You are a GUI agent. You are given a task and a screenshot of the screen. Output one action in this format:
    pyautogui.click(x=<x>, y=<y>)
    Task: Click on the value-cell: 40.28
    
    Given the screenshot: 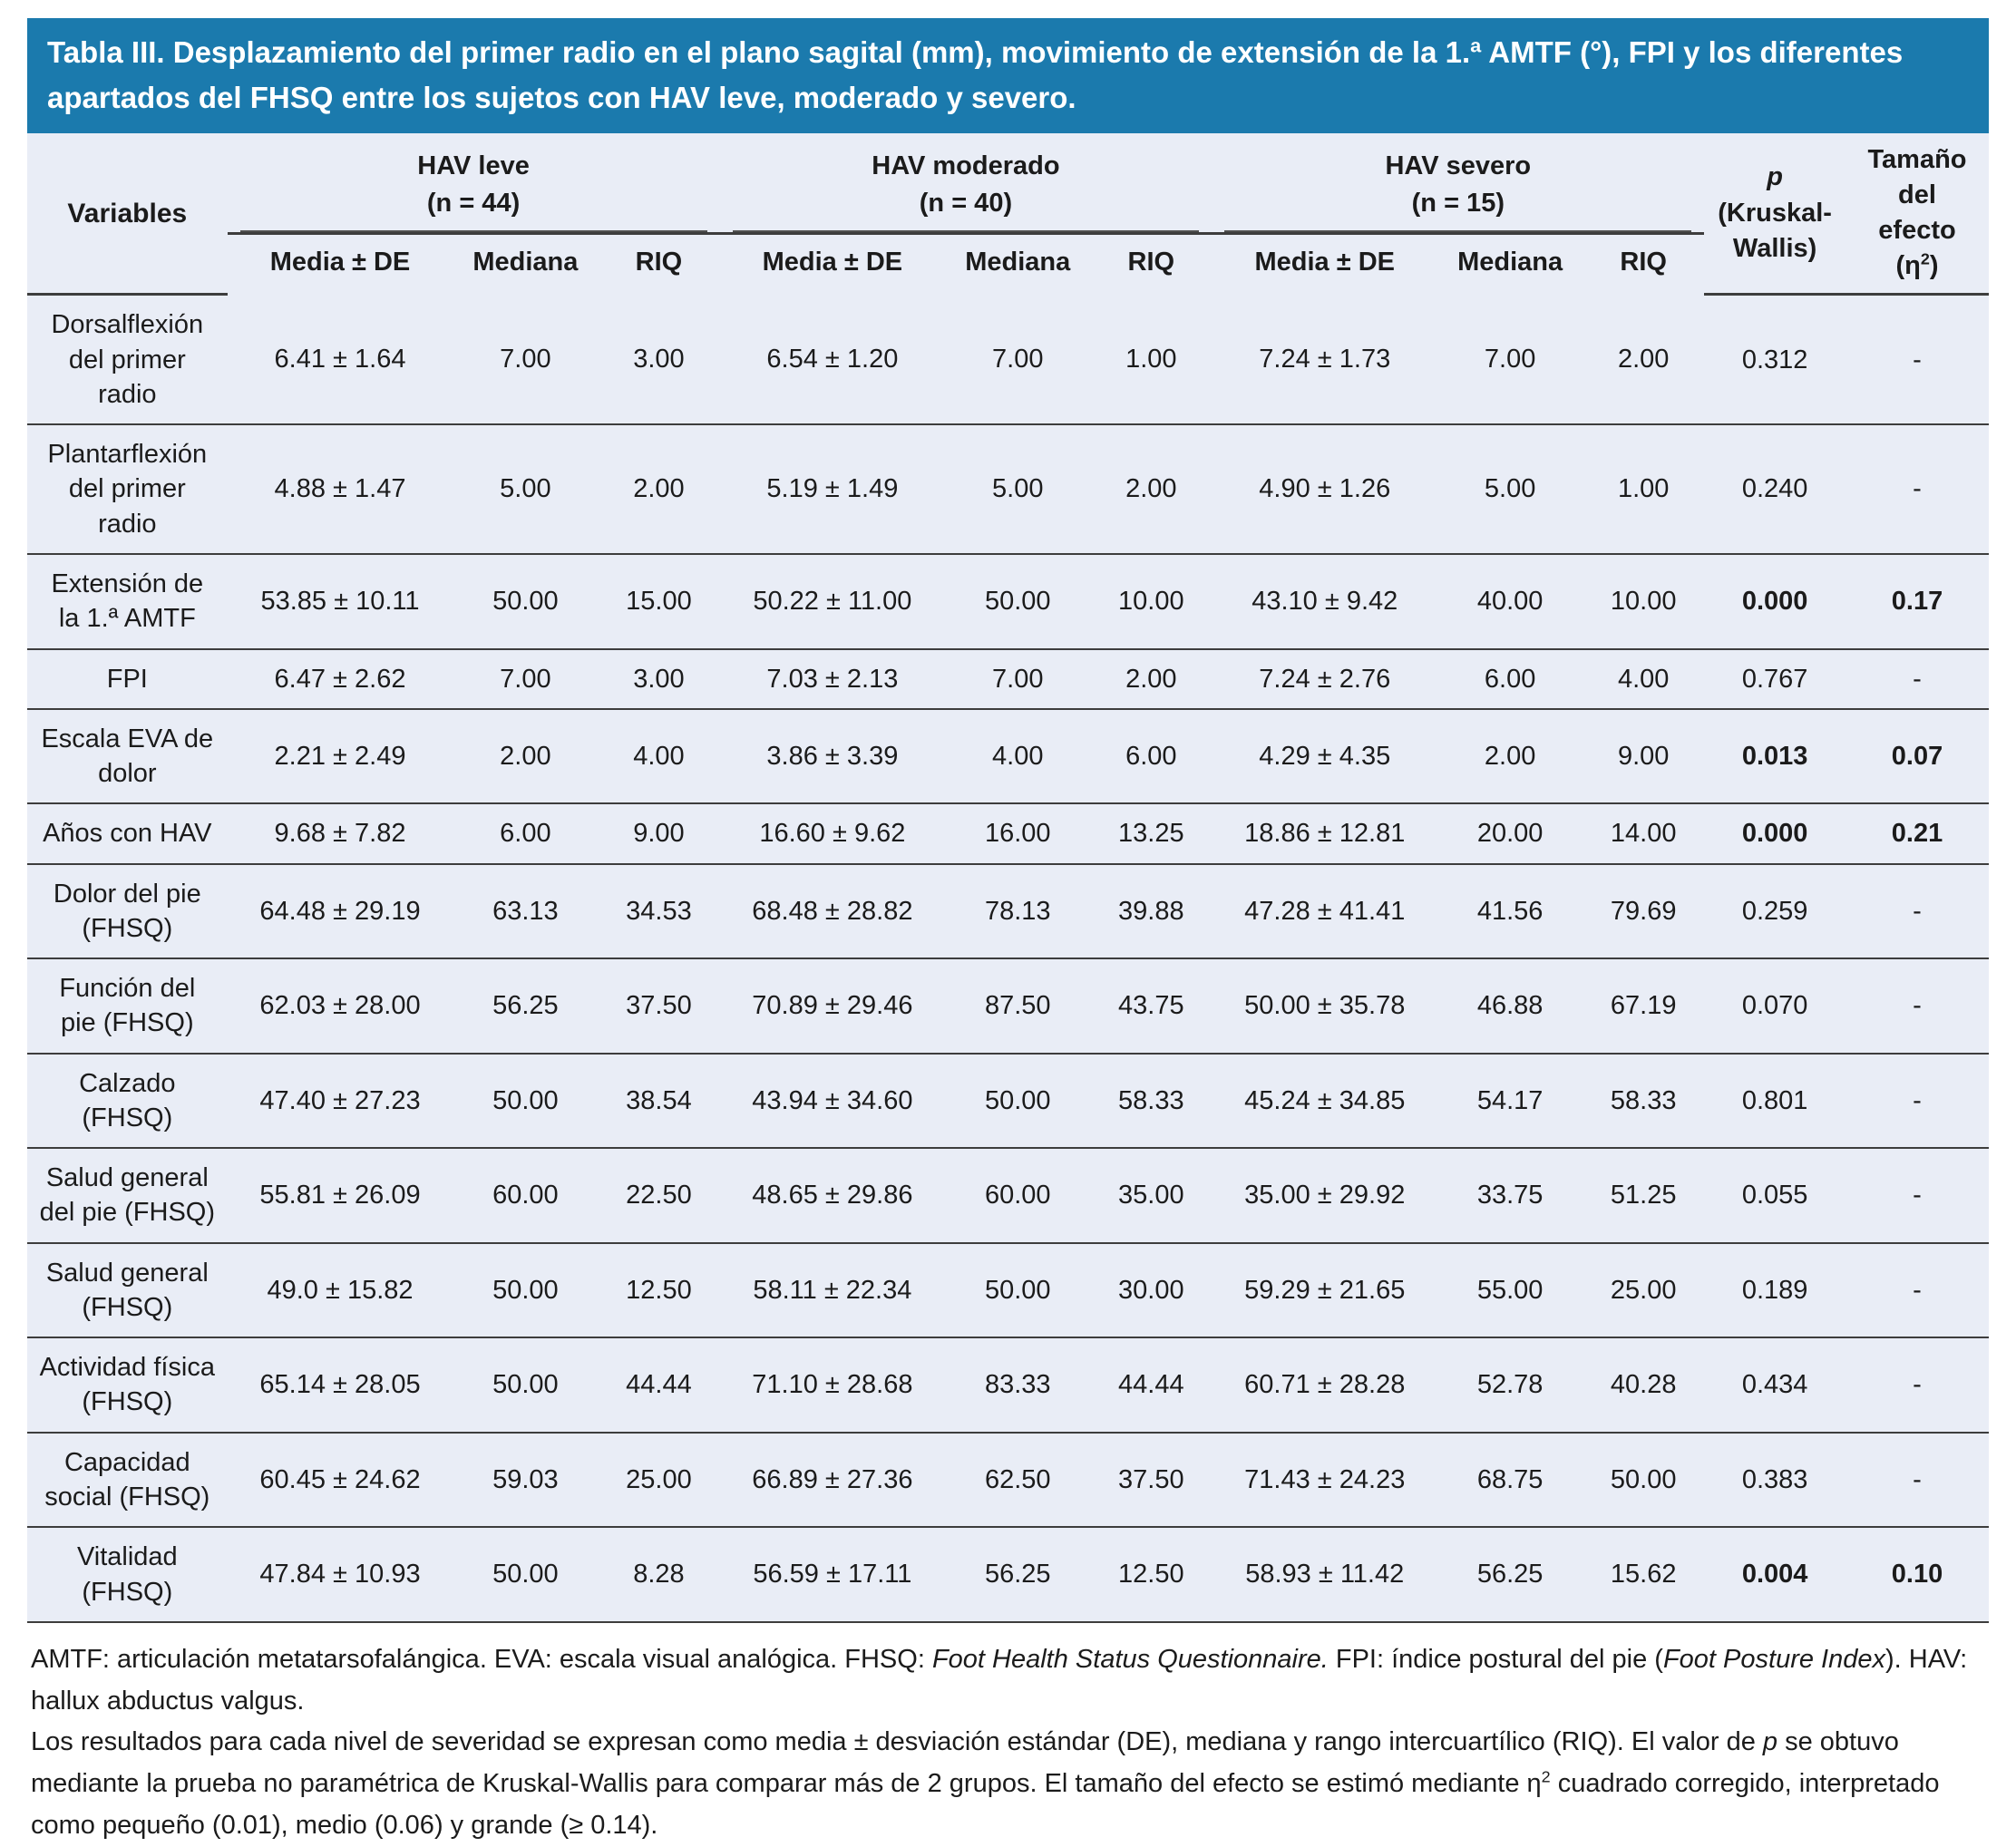 What is the action you would take?
    pyautogui.click(x=1644, y=1385)
    